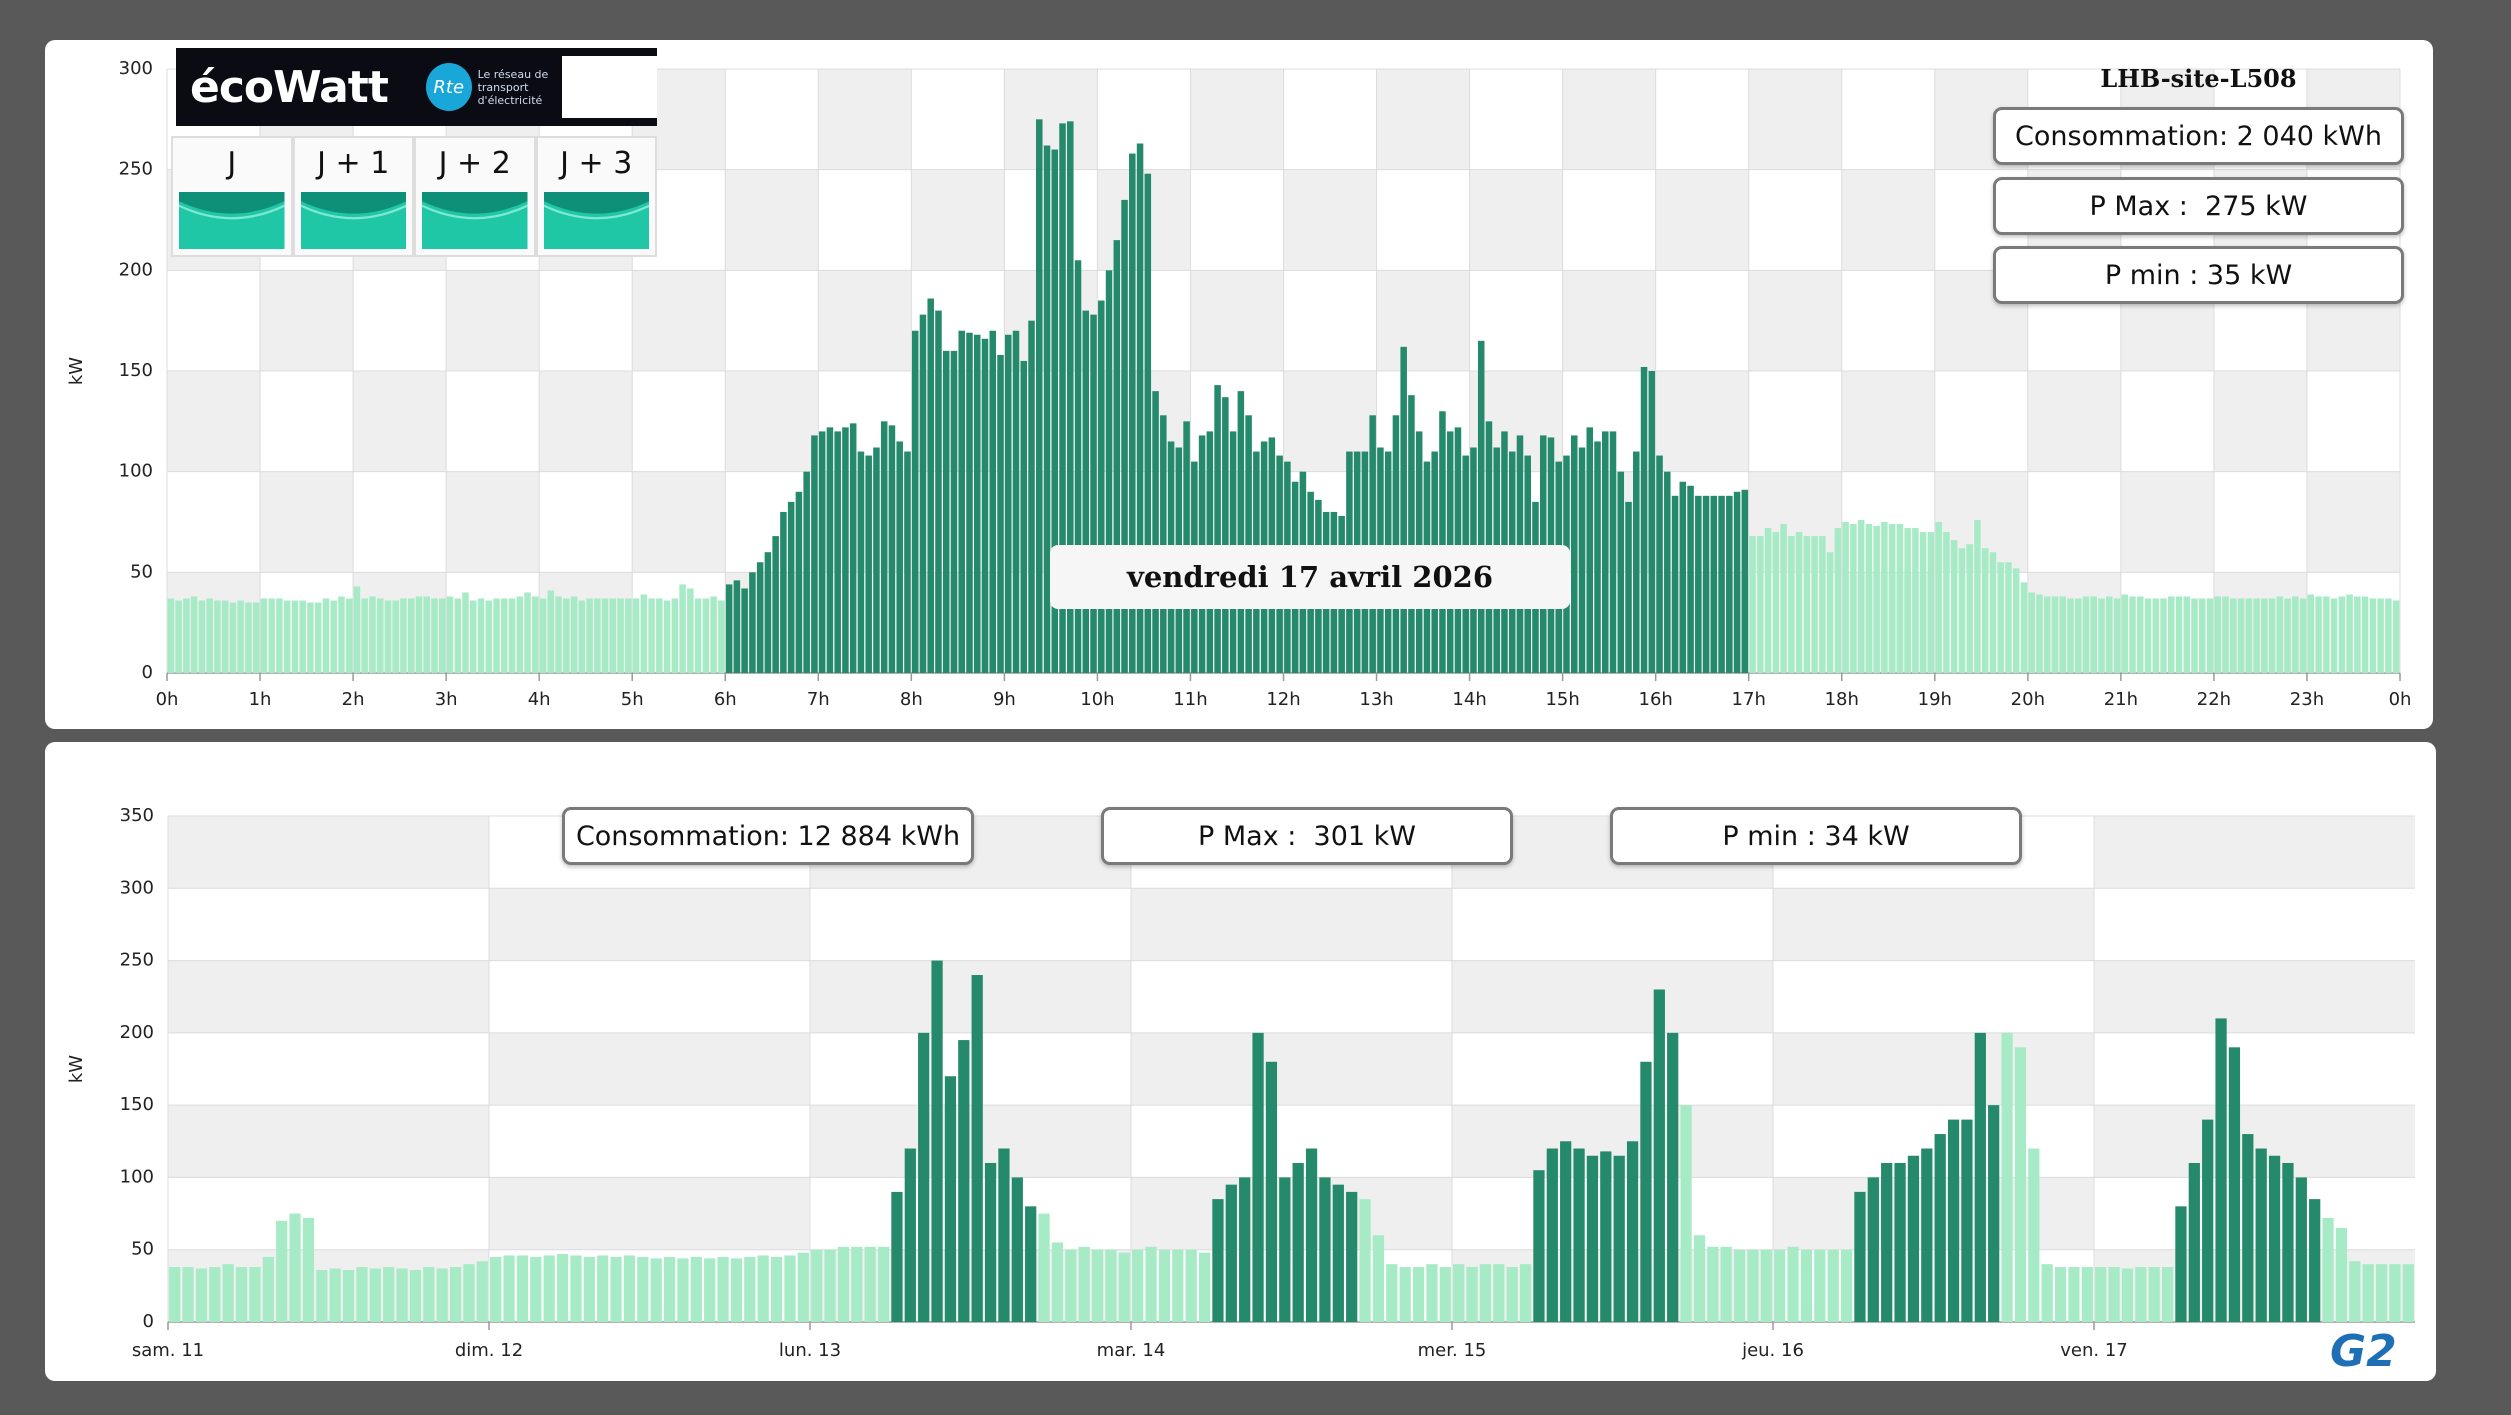 This screenshot has height=1415, width=2511. Describe the element at coordinates (232, 163) in the screenshot. I see `day-label: J` at that location.